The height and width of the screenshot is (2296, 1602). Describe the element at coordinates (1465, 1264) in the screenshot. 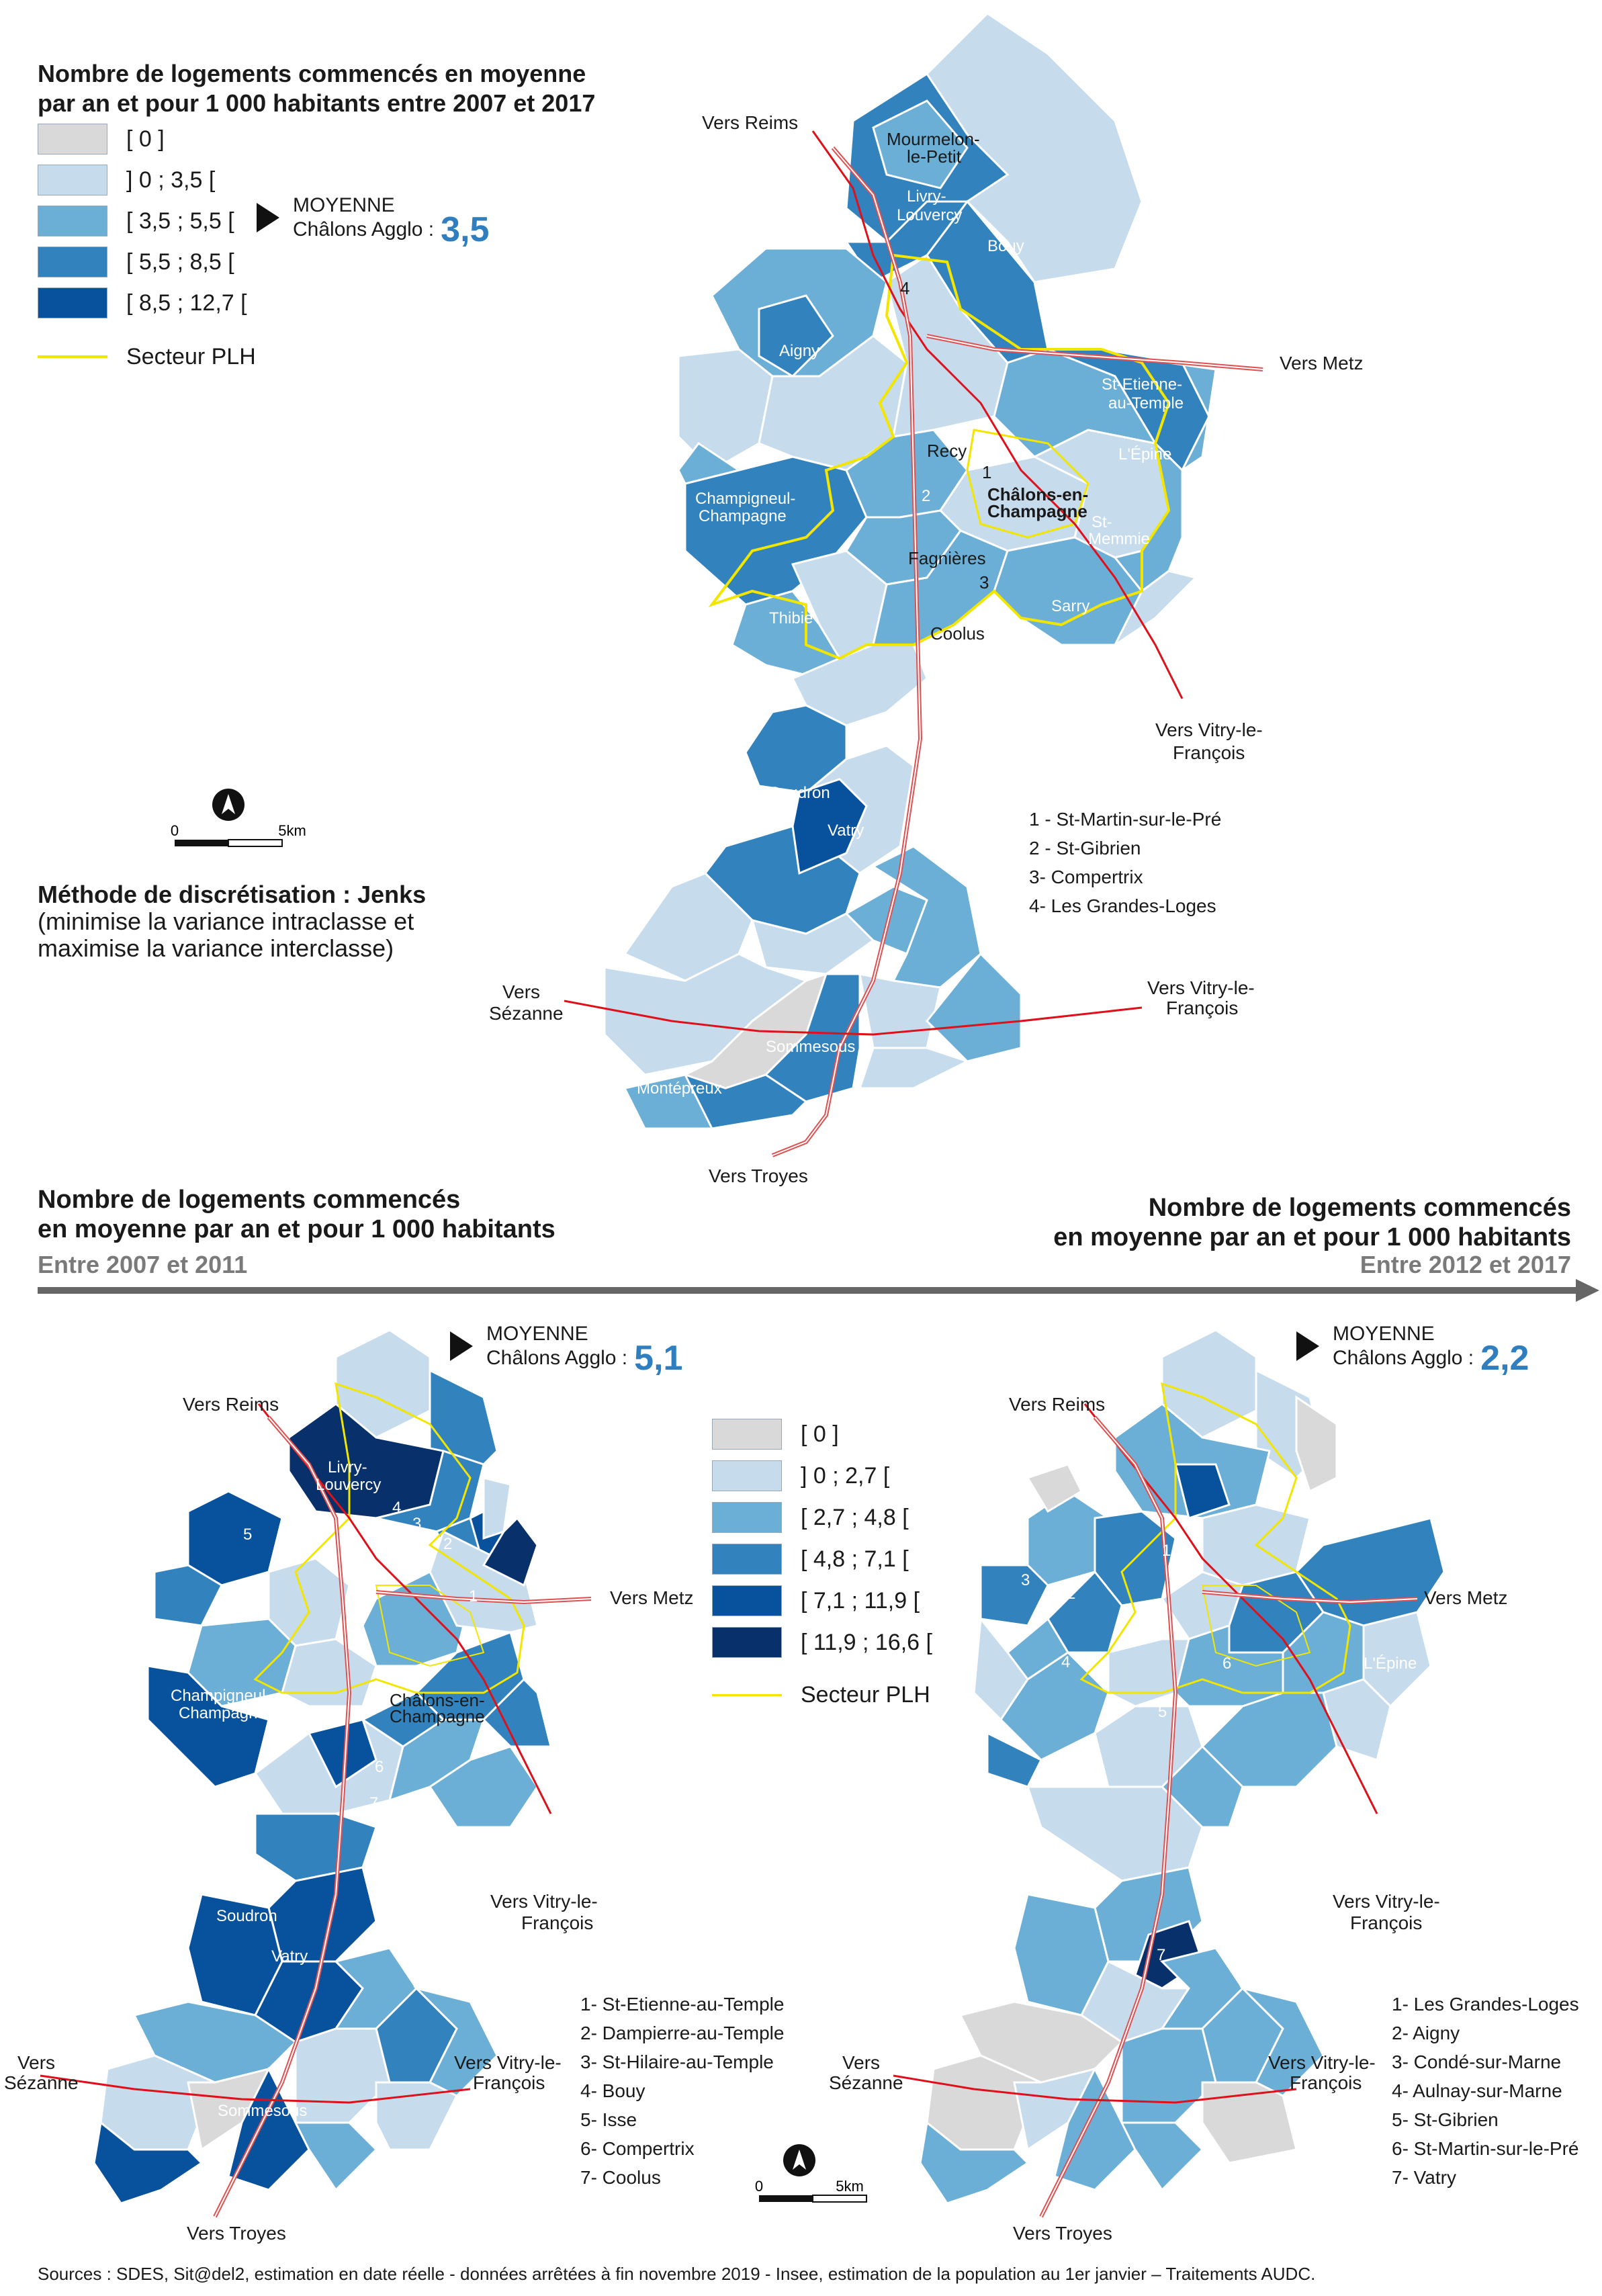

I see `section-right-period: Entre 2012 et 2017` at that location.